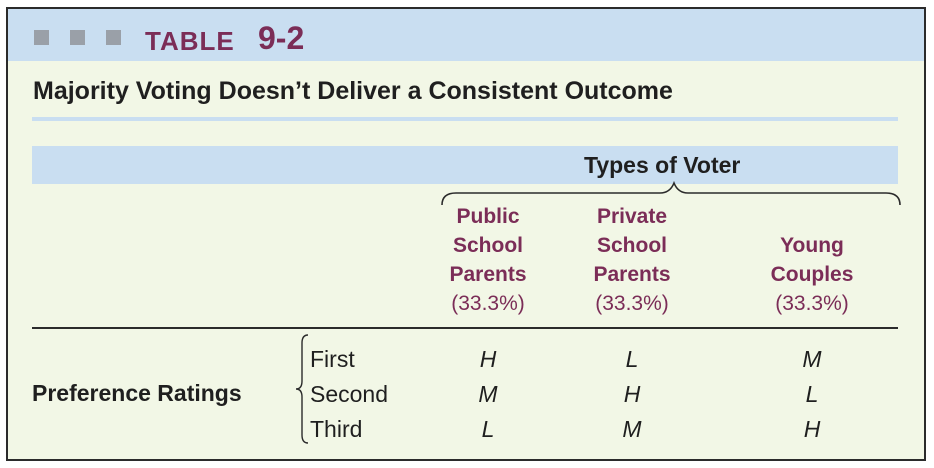 Image resolution: width=934 pixels, height=468 pixels. What do you see at coordinates (488, 260) in the screenshot?
I see `column-header-public: Public School Parents (33.3%)` at bounding box center [488, 260].